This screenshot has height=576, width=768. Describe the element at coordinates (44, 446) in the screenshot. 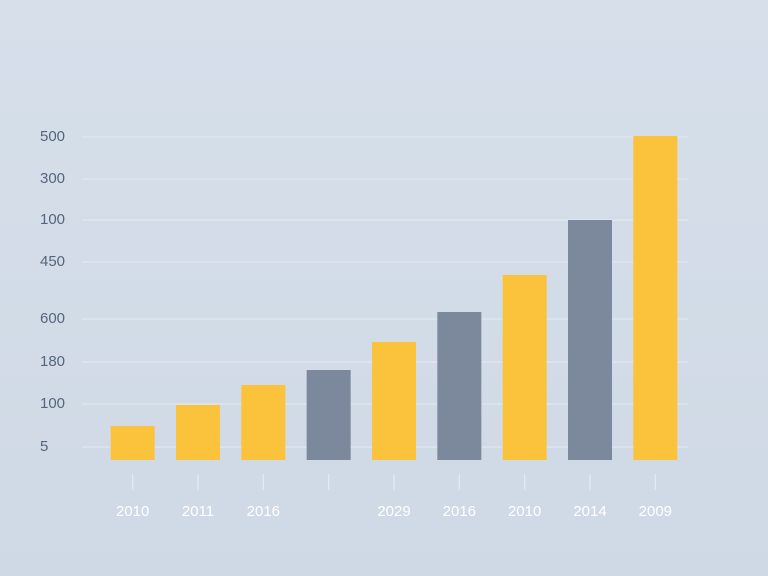

I see `y-tick-label: 5` at that location.